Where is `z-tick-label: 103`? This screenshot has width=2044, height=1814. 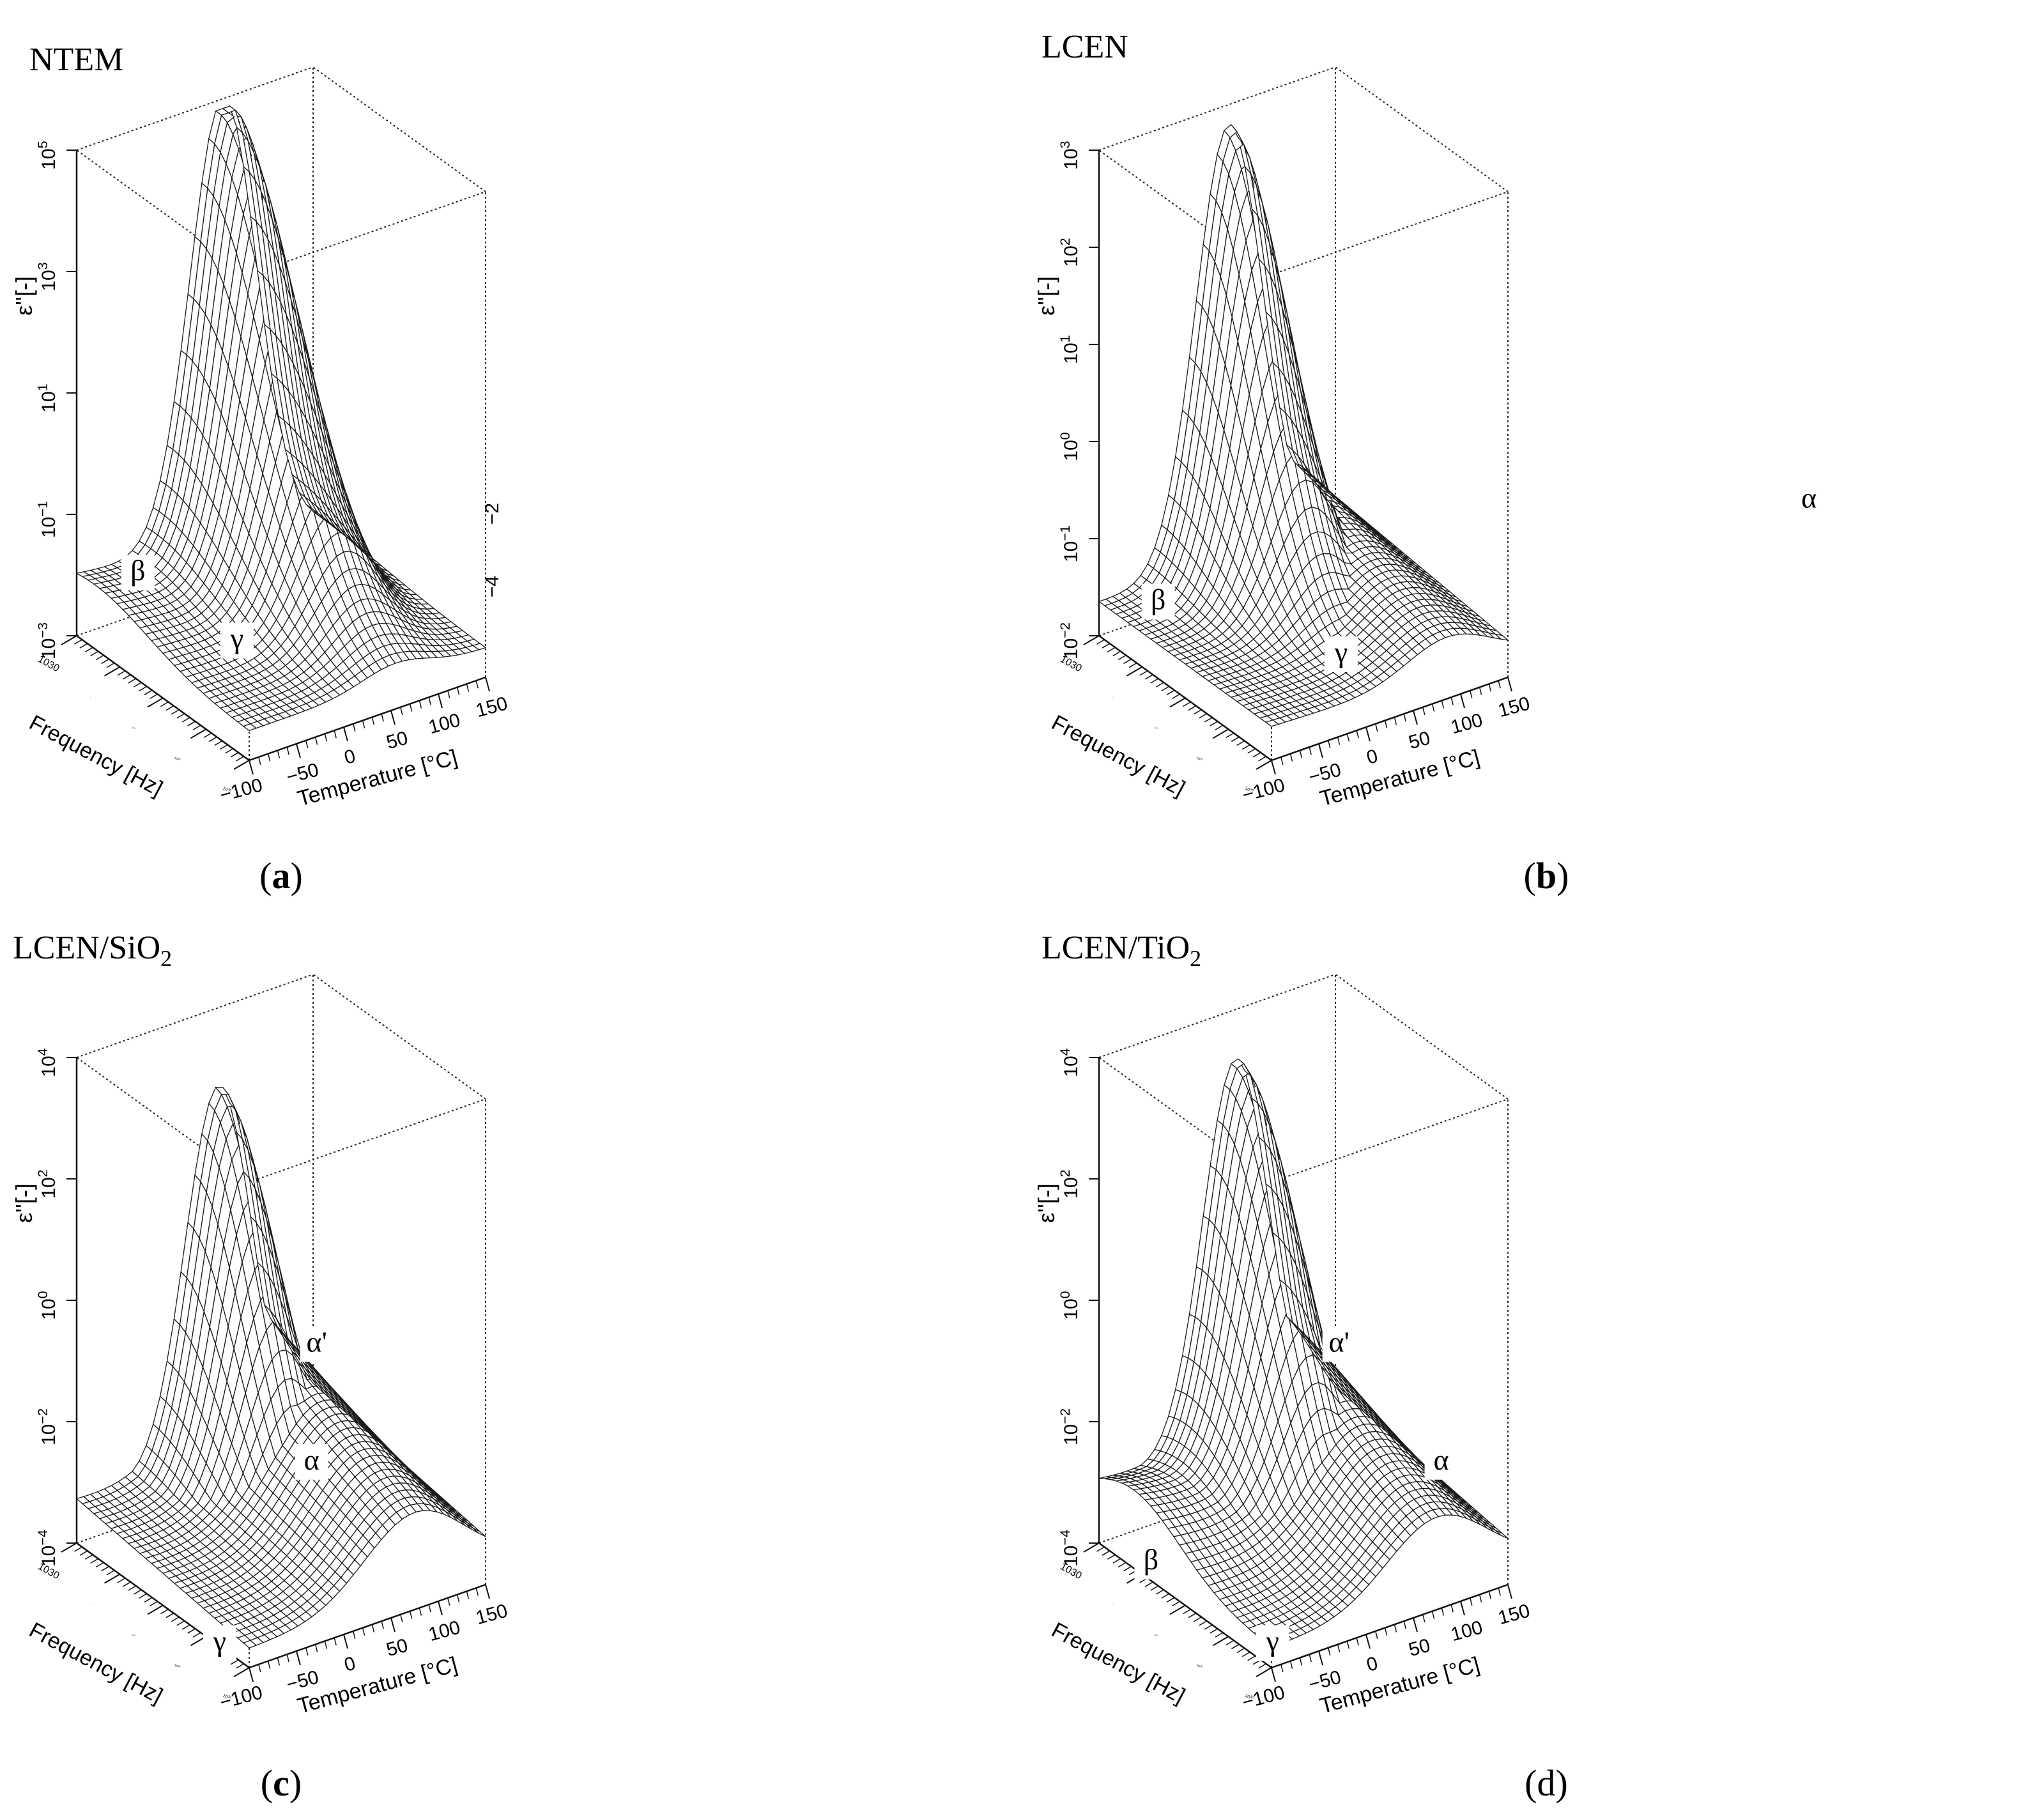
z-tick-label: 103 is located at coordinates (47, 276).